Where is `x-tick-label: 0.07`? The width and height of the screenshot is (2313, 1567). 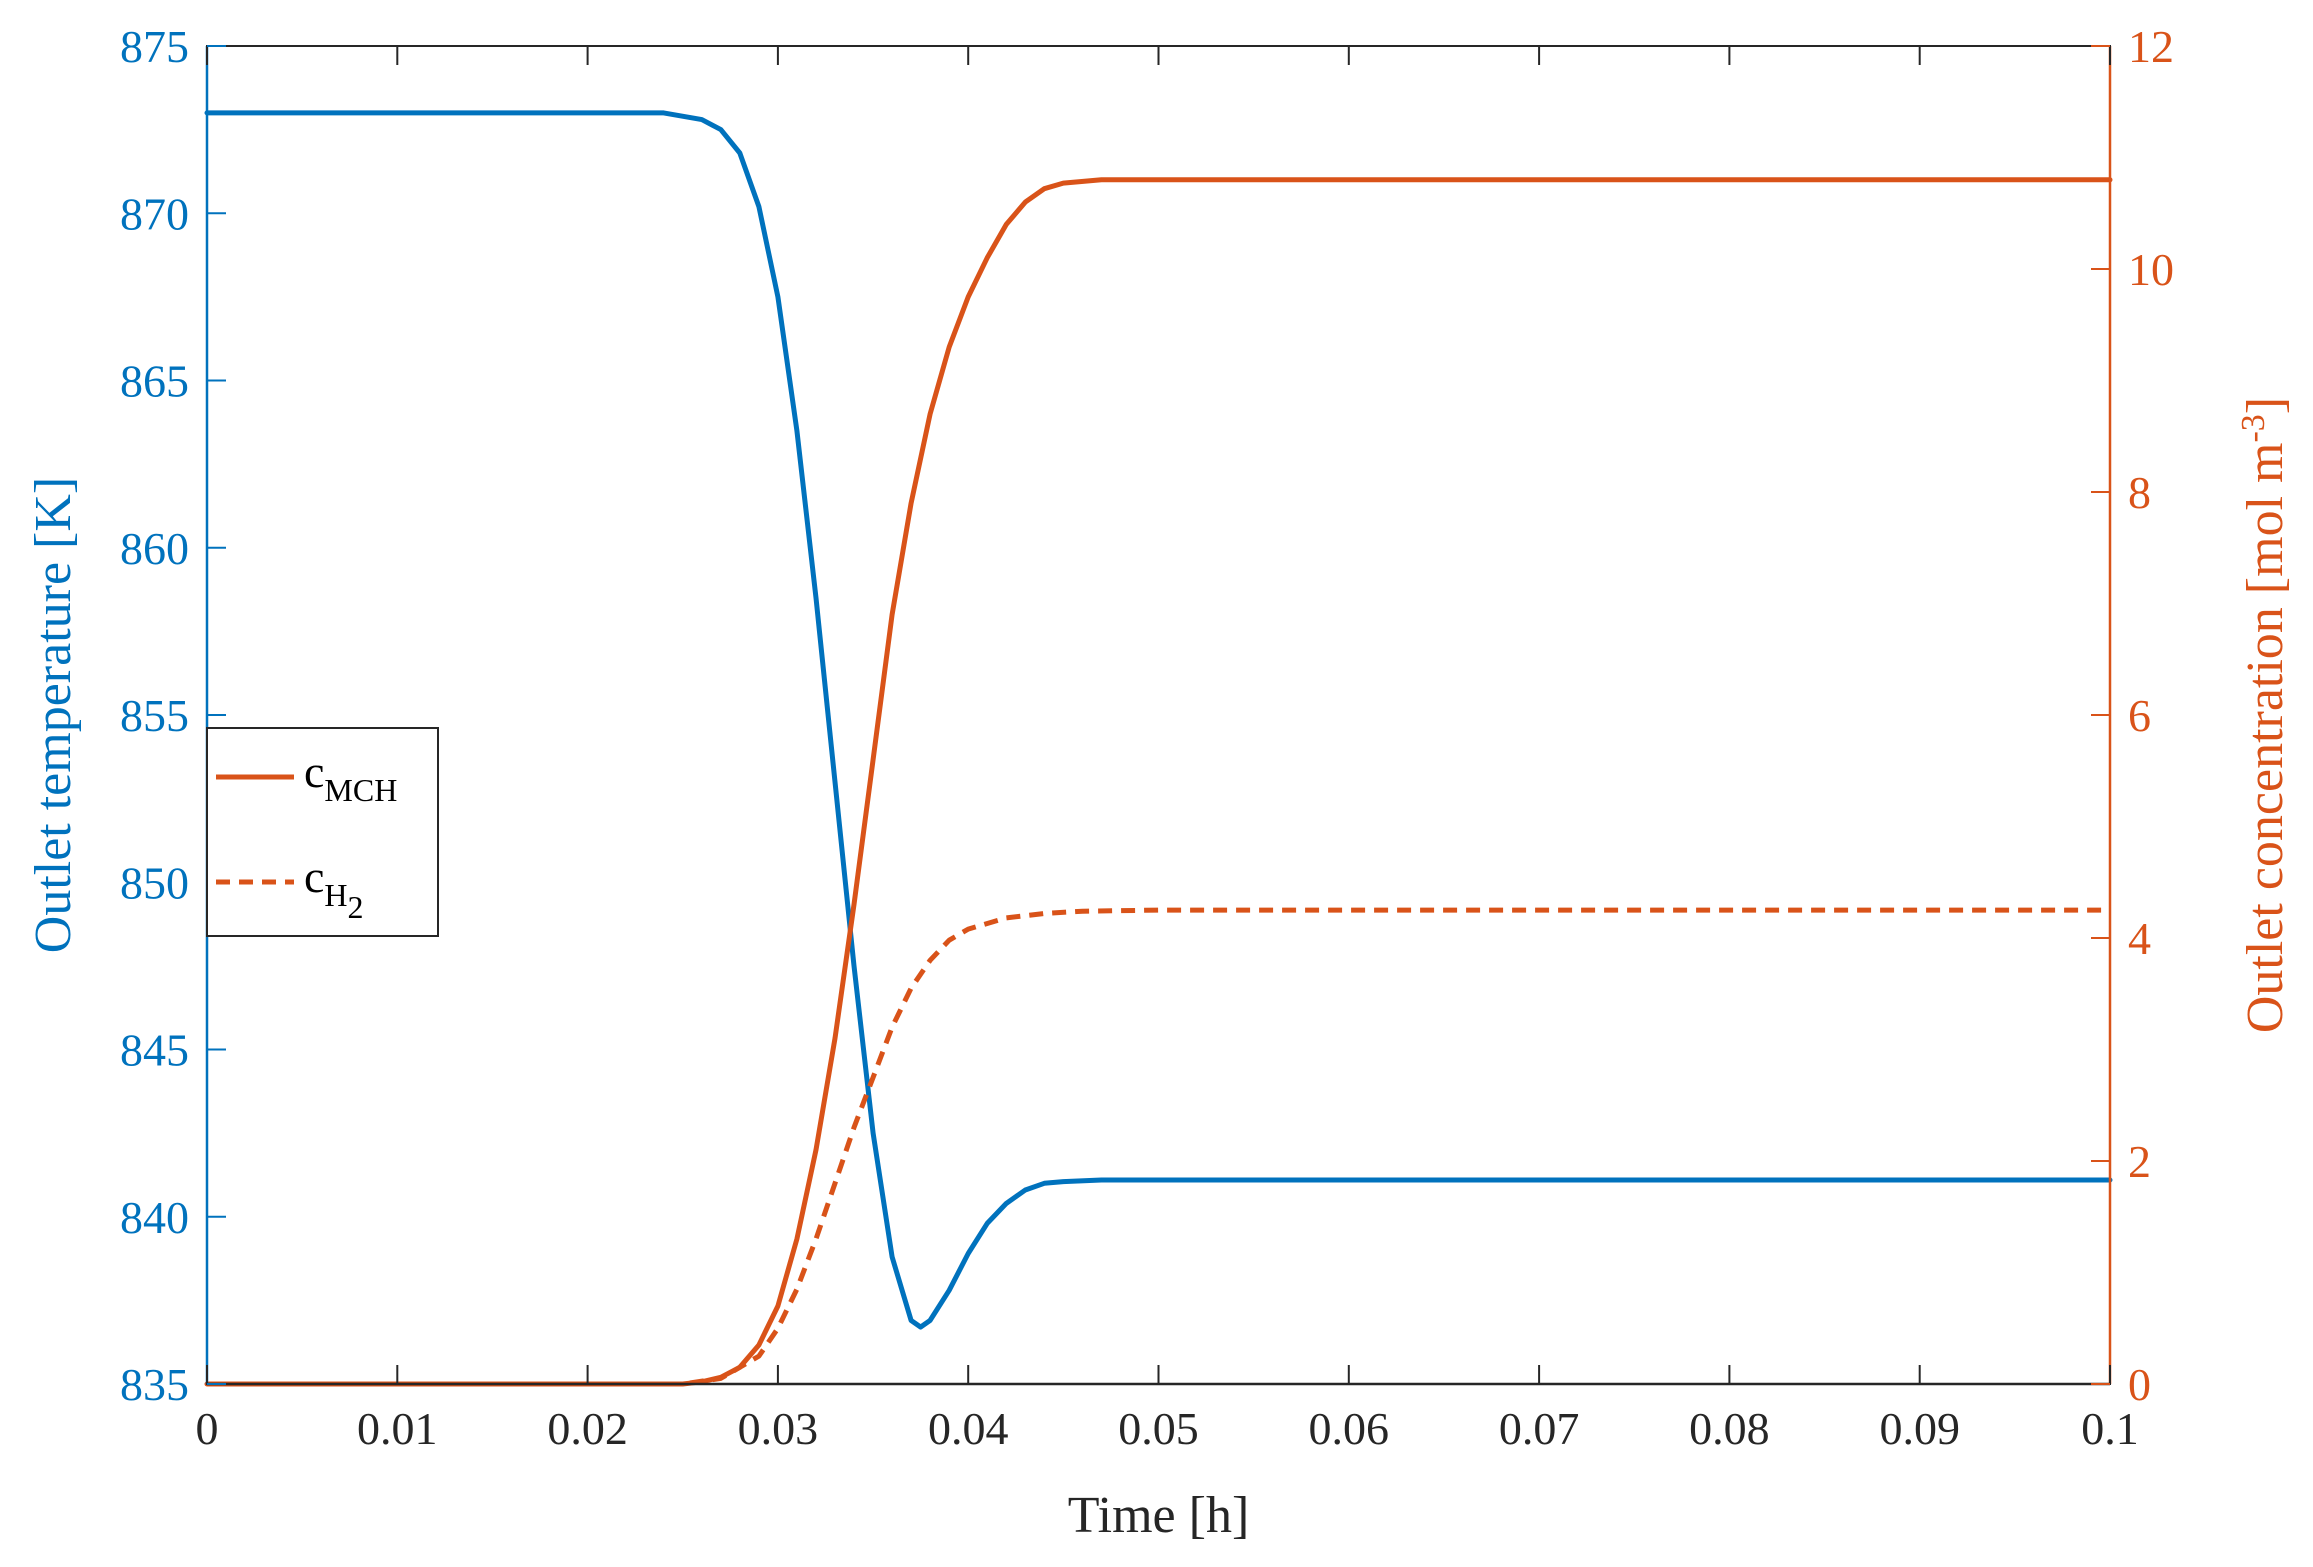 x-tick-label: 0.07 is located at coordinates (1539, 1428).